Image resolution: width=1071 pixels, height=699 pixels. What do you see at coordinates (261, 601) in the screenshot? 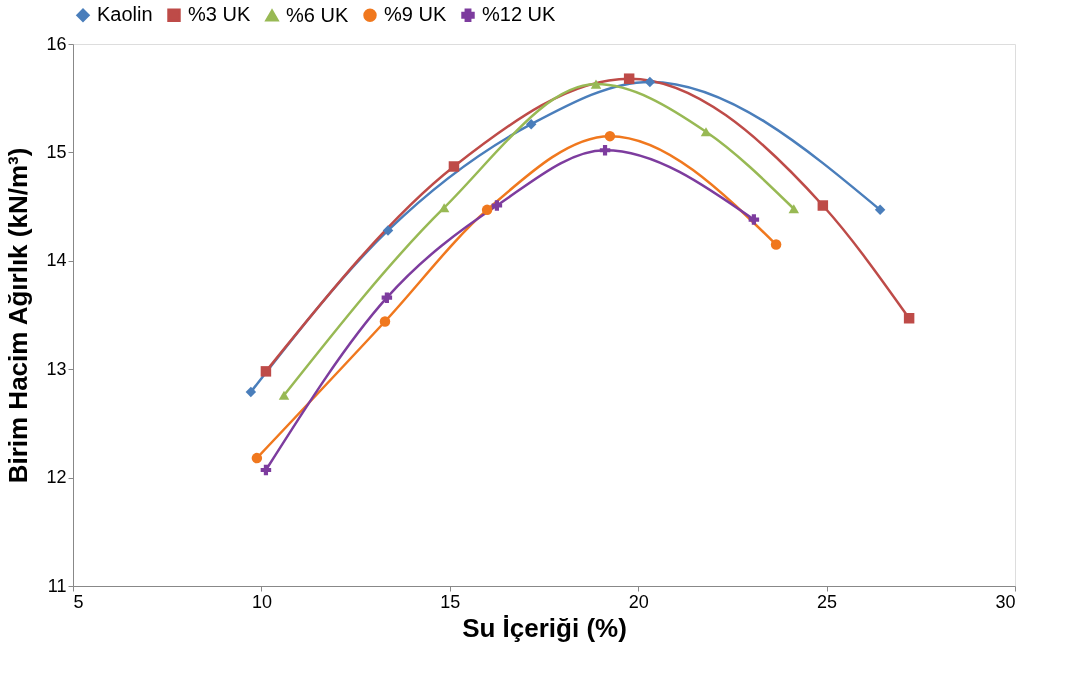
I see `x-tick-label: 10` at bounding box center [261, 601].